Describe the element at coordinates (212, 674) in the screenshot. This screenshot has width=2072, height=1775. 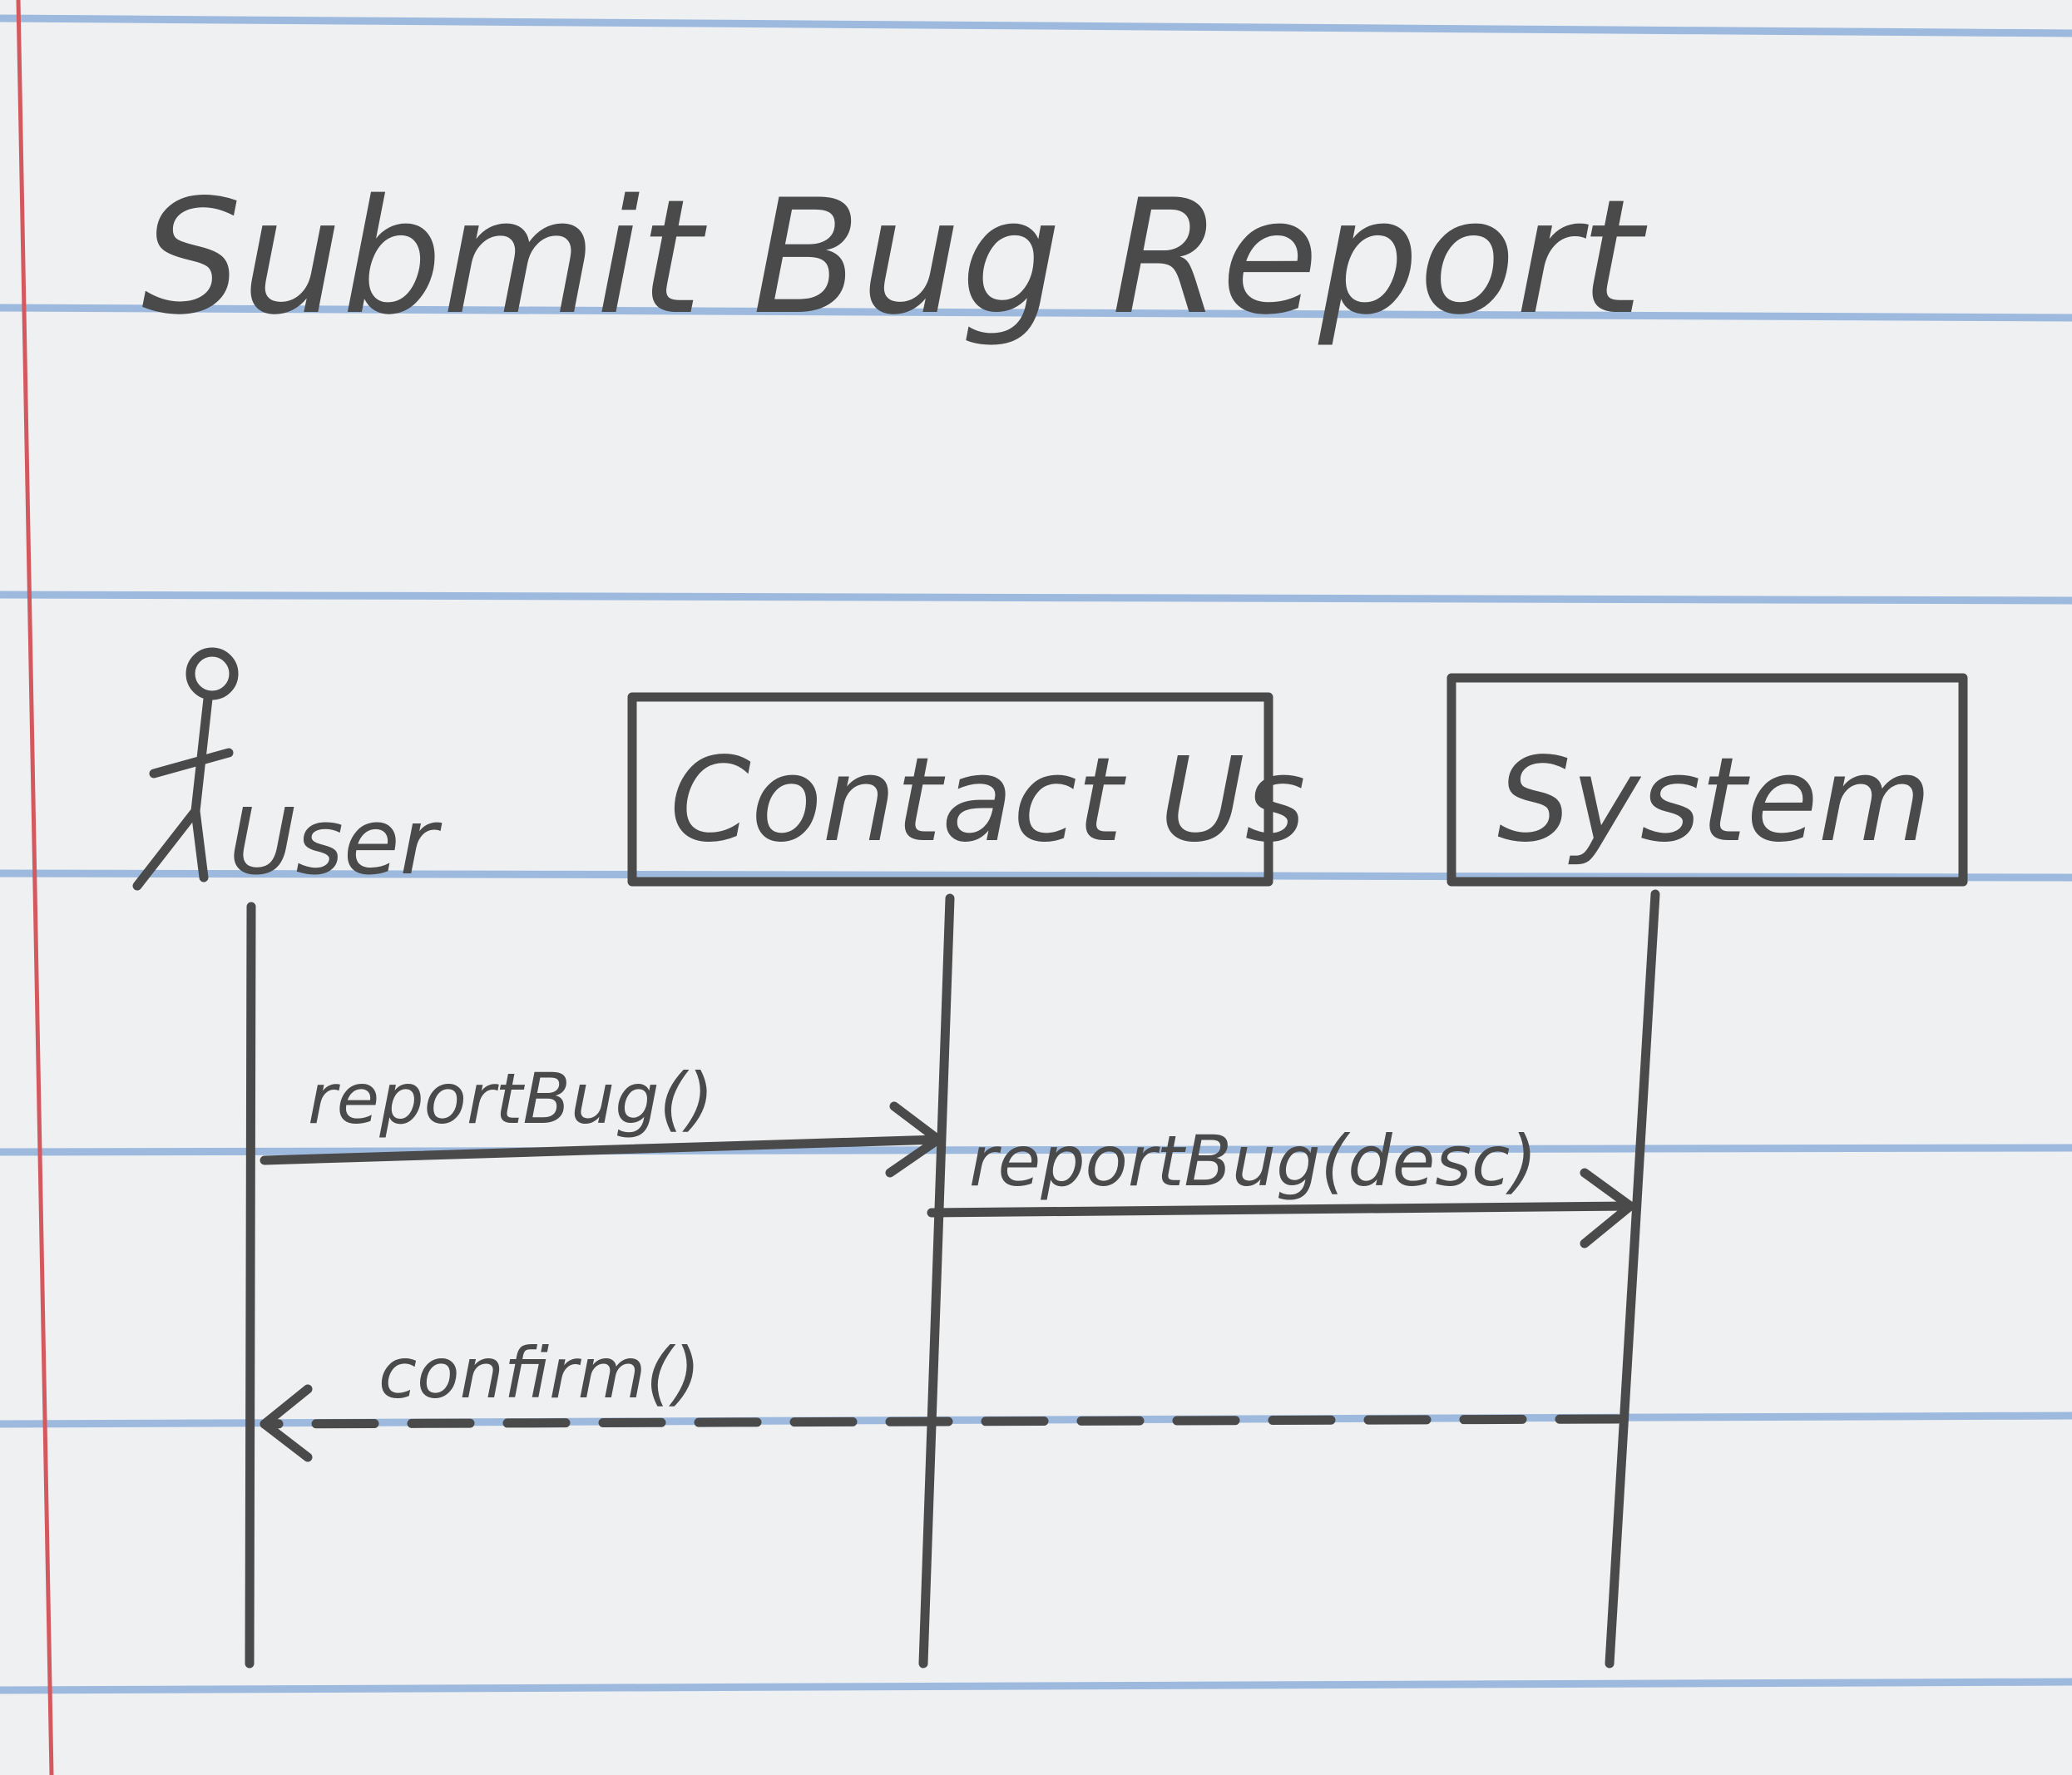
I see `actor-head` at that location.